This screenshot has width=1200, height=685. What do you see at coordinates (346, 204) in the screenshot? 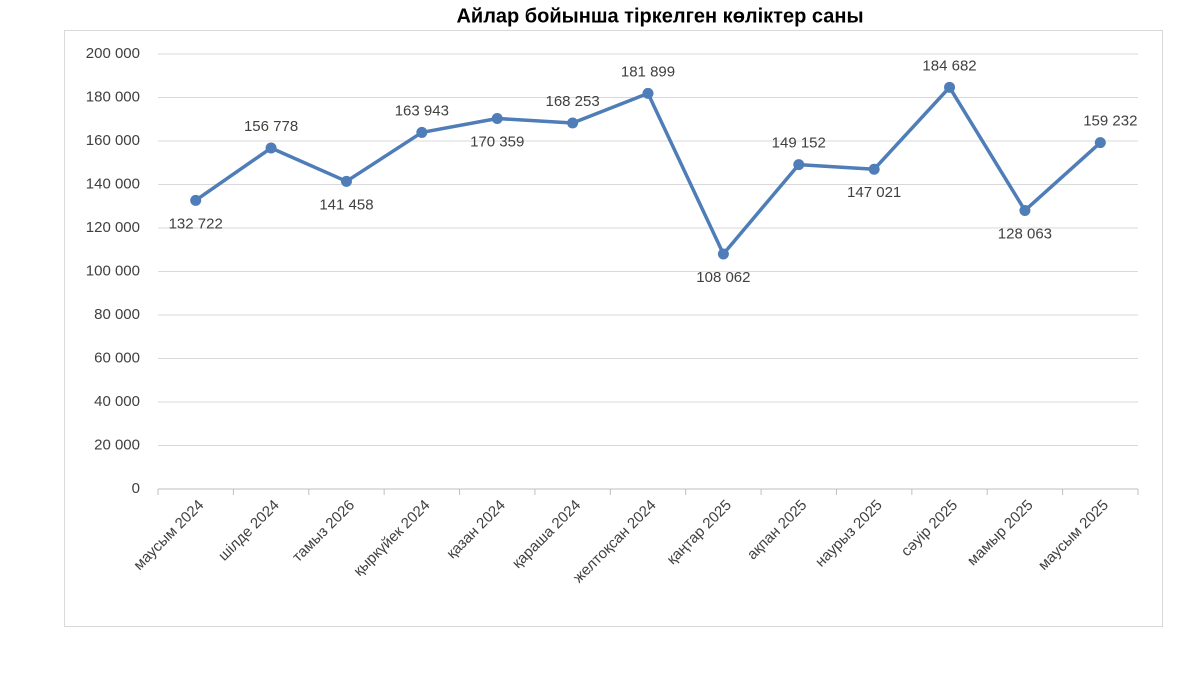
I see `data-label: 141 458` at bounding box center [346, 204].